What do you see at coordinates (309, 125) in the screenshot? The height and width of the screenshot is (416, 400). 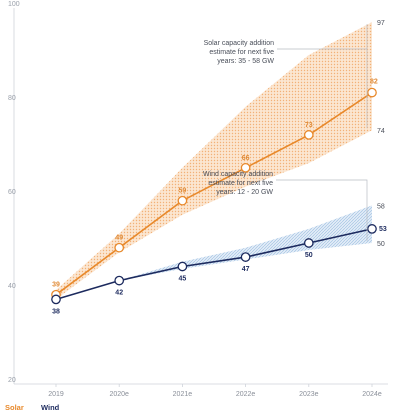 I see `data-label-solar-73: 73` at bounding box center [309, 125].